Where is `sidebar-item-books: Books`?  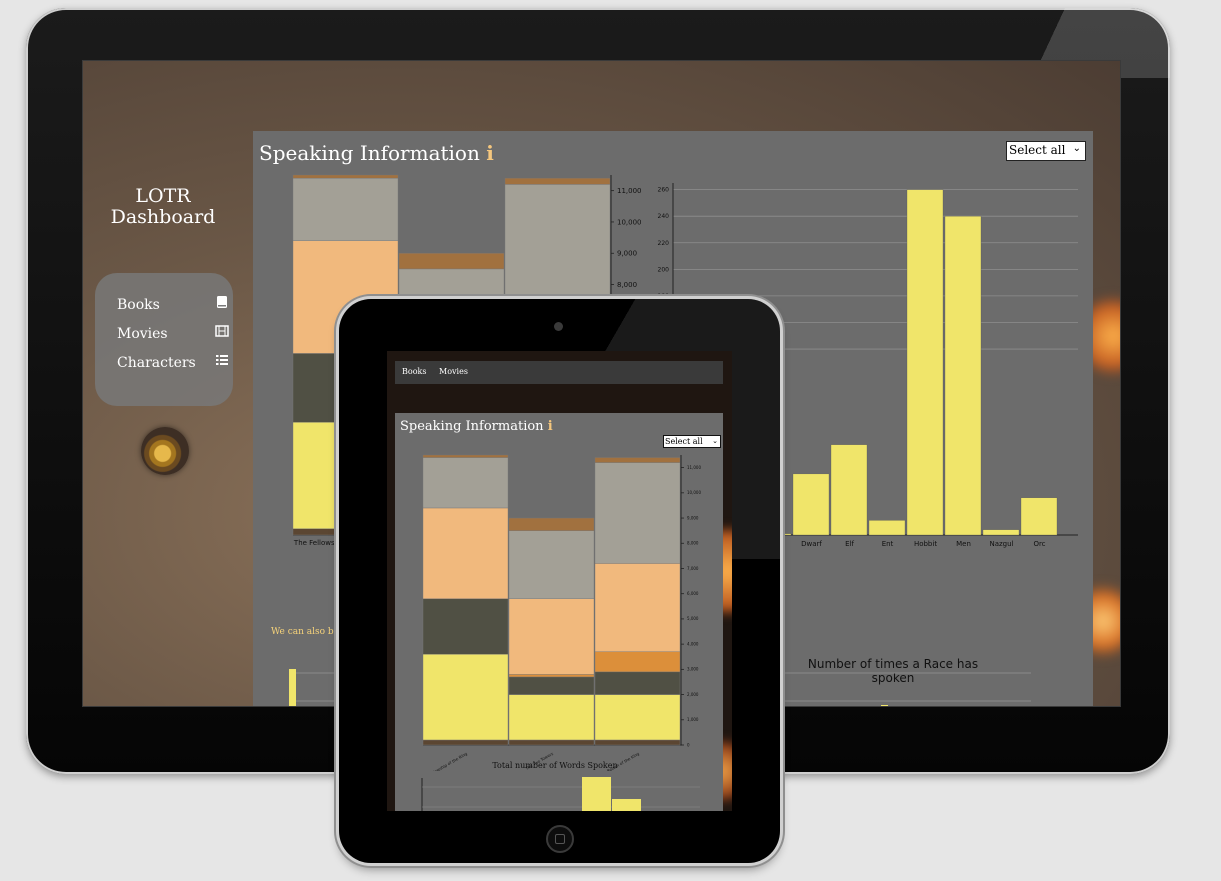 sidebar-item-books: Books is located at coordinates (173, 305).